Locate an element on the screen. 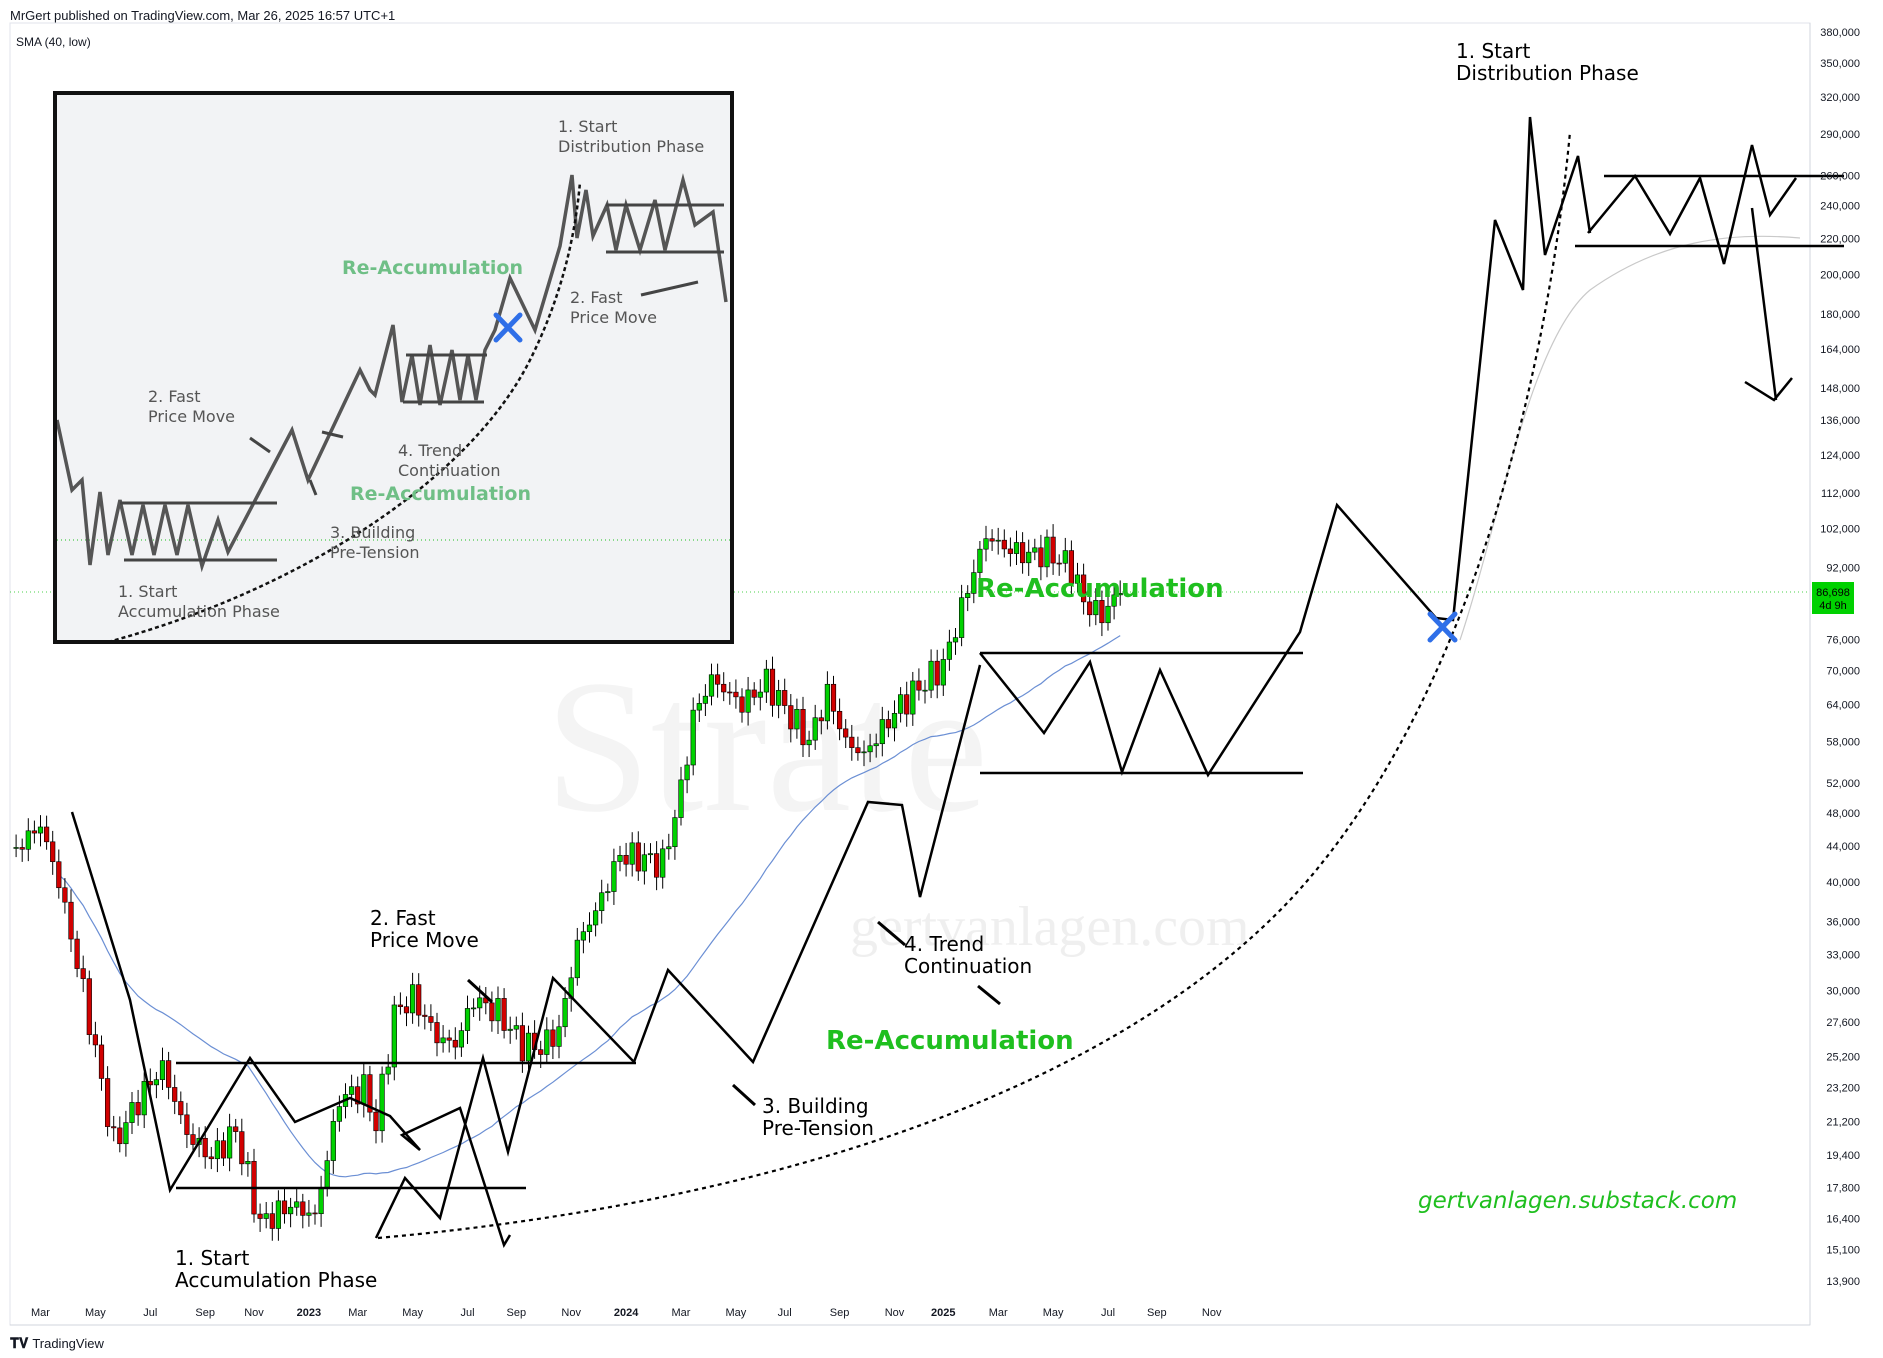 This screenshot has width=1883, height=1358. annotation-label: 2. Fast is located at coordinates (403, 918).